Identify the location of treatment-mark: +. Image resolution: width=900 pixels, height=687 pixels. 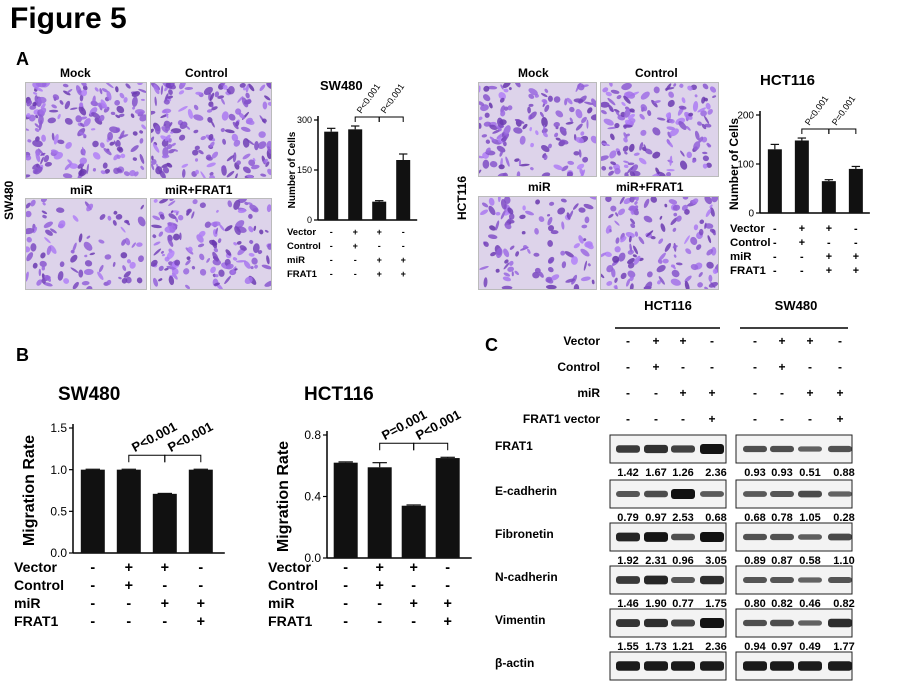
(839, 419).